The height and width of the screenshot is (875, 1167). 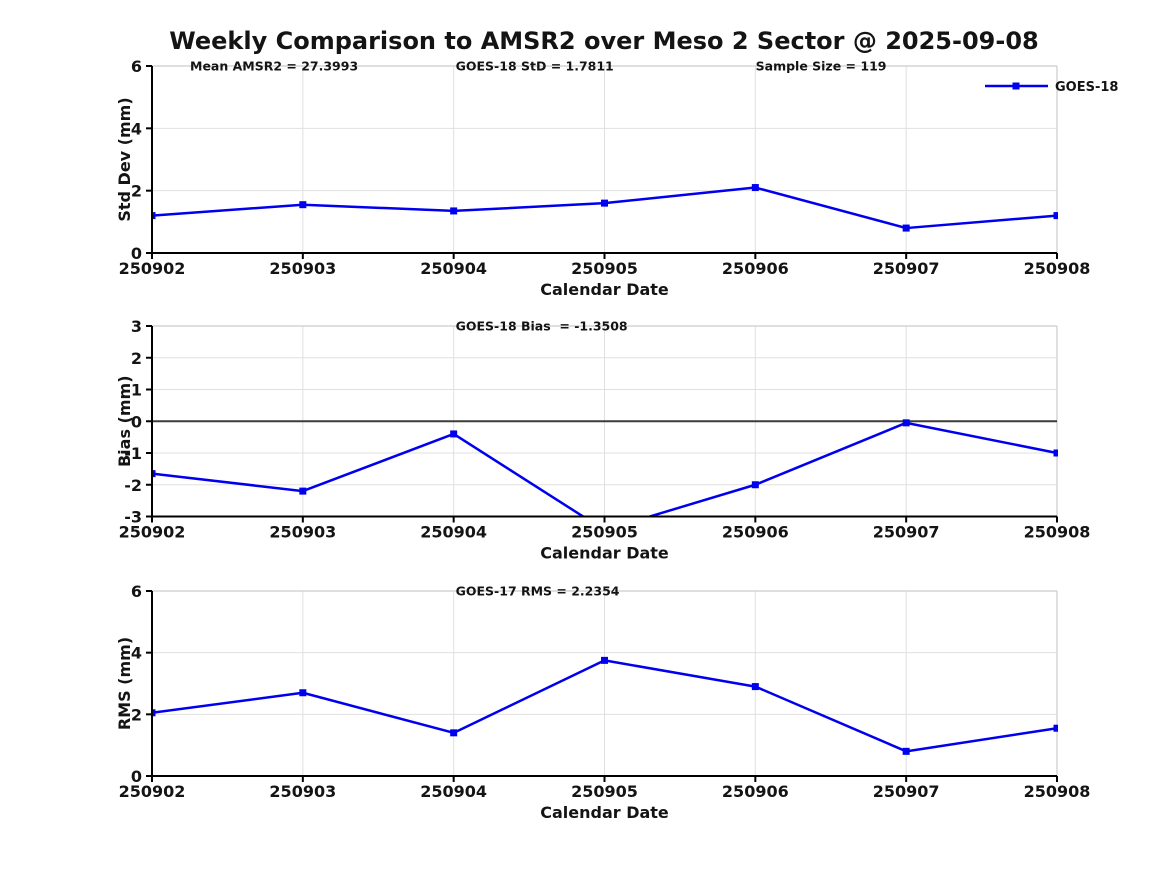 What do you see at coordinates (1016, 86) in the screenshot?
I see `legend-marker-sample` at bounding box center [1016, 86].